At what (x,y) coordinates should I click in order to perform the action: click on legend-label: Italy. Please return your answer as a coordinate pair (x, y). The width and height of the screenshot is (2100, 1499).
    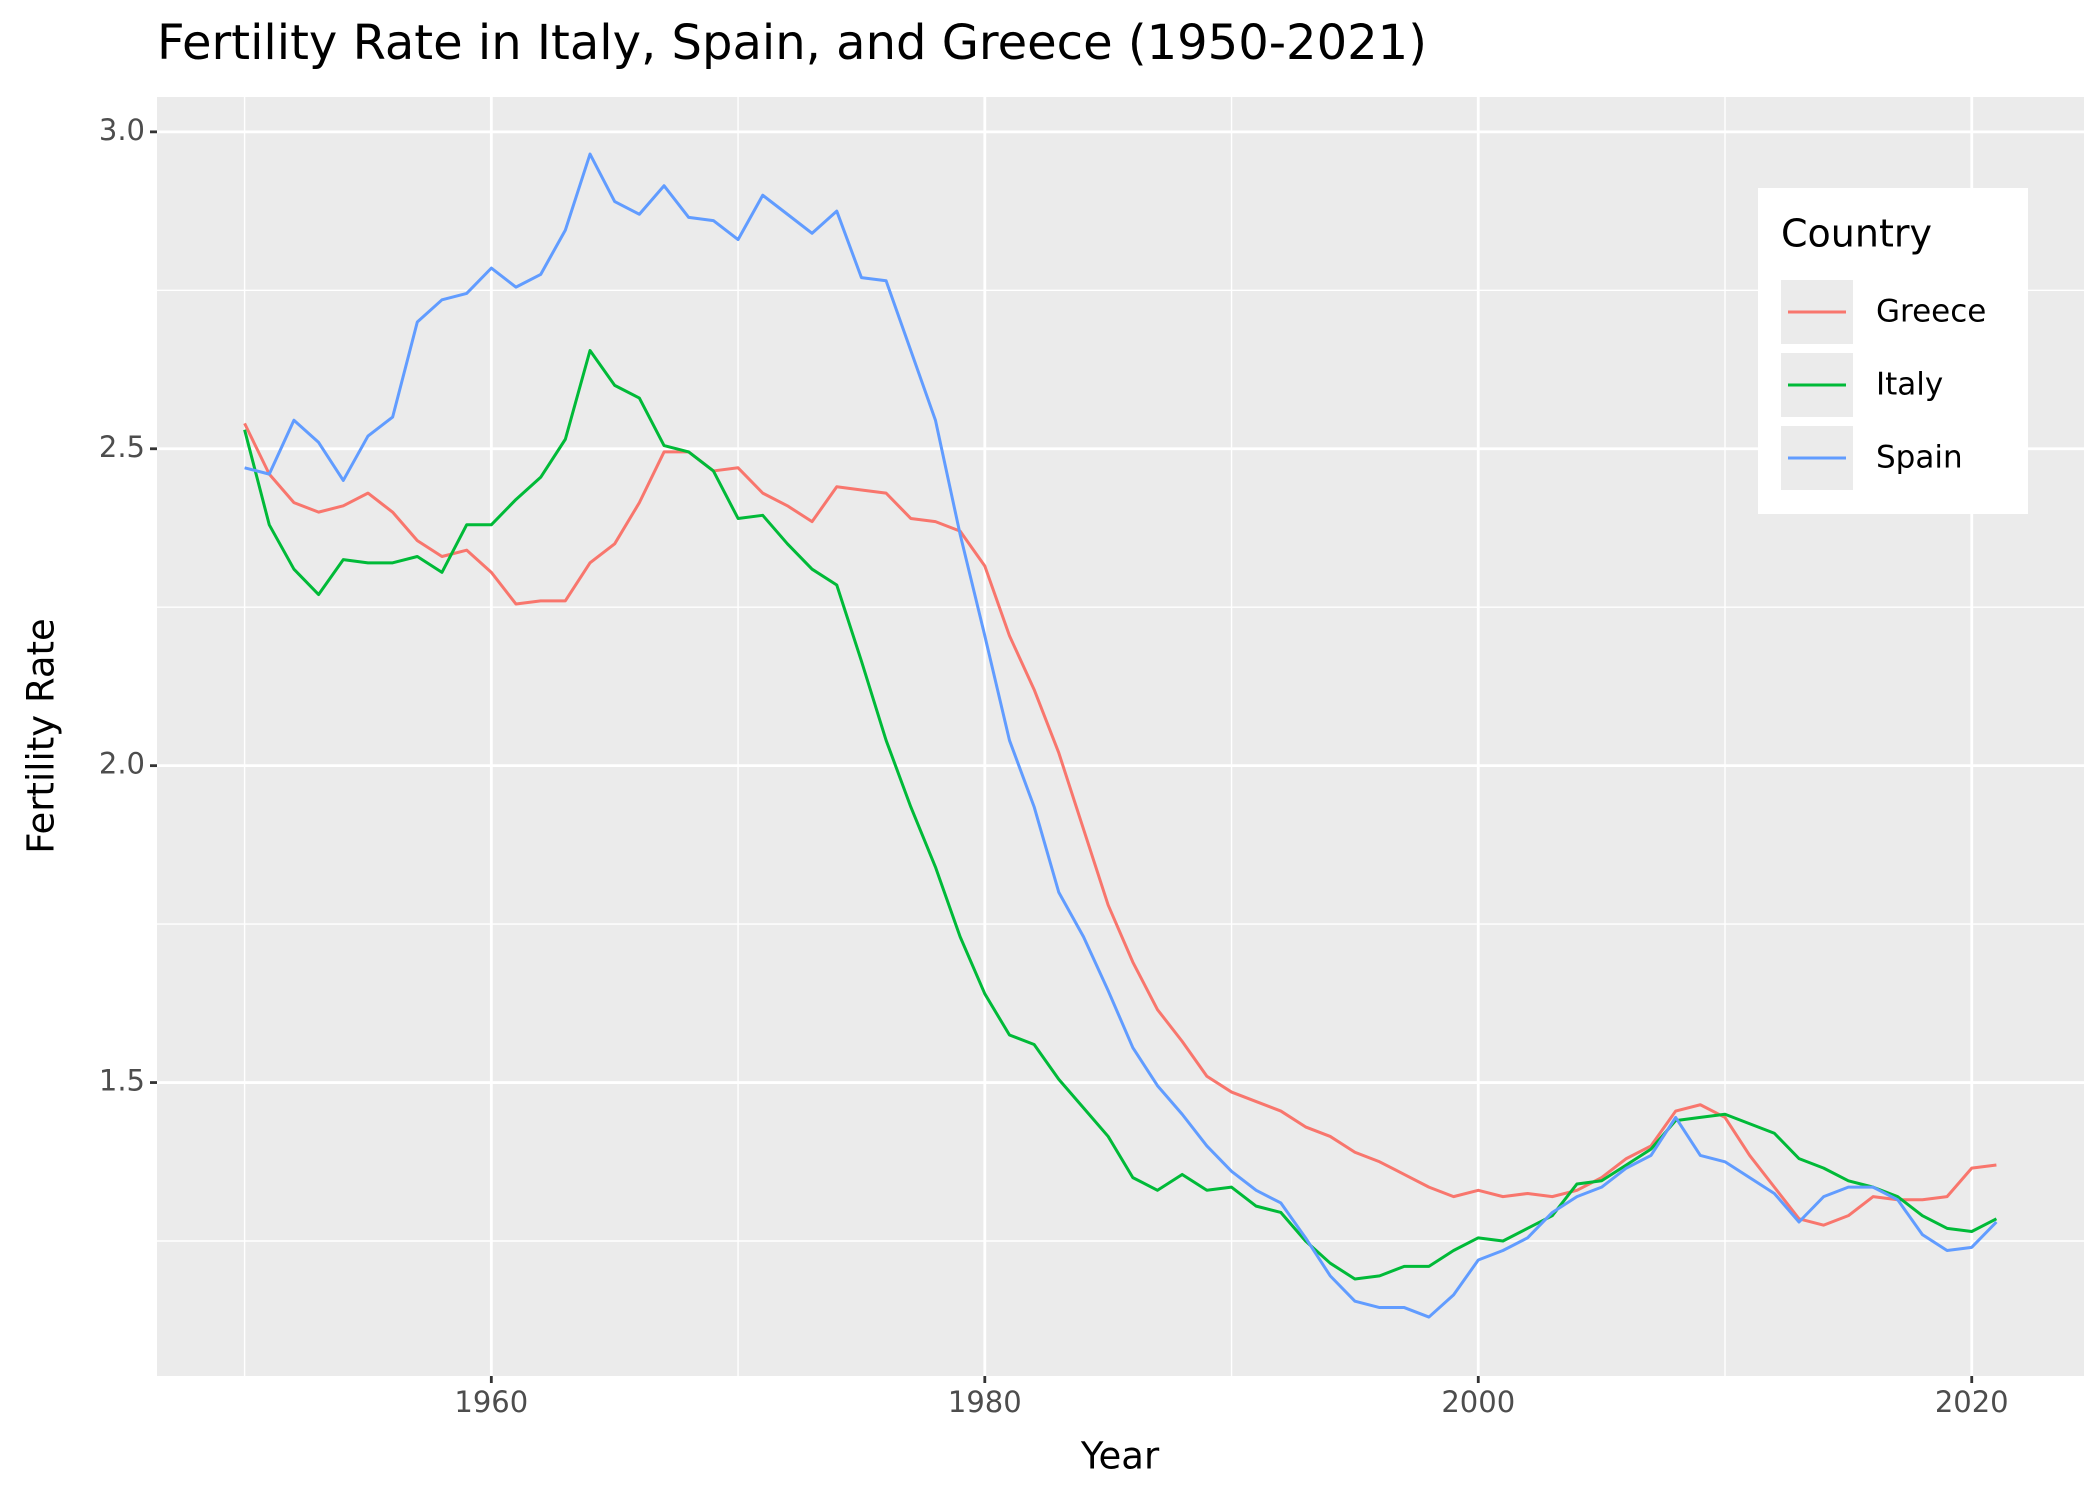
    Looking at the image, I should click on (1909, 385).